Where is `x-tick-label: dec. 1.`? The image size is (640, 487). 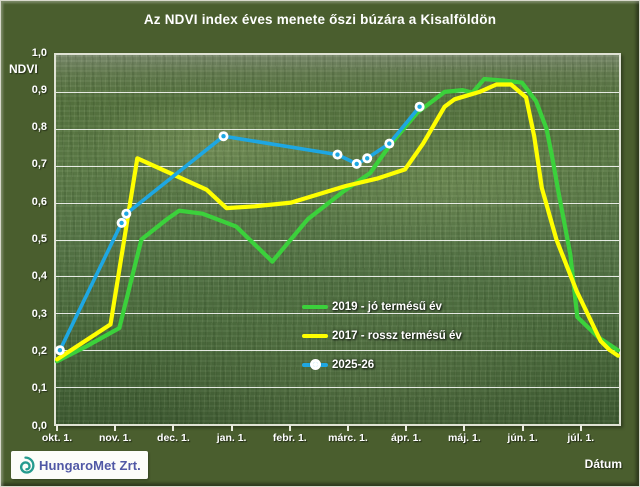
x-tick-label: dec. 1. is located at coordinates (173, 438).